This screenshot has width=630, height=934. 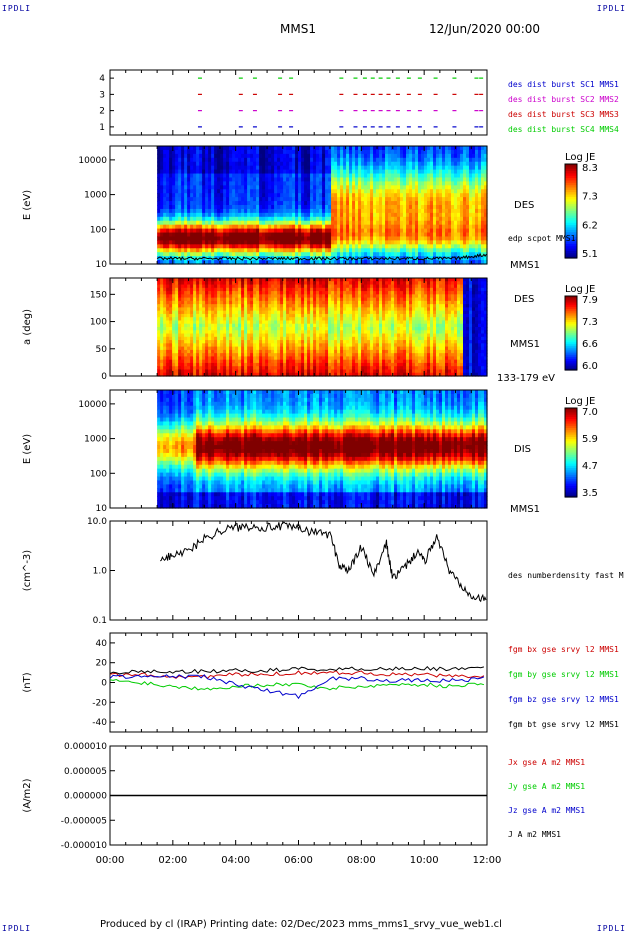 What do you see at coordinates (590, 254) in the screenshot?
I see `colorbar-tick-label: 5.1` at bounding box center [590, 254].